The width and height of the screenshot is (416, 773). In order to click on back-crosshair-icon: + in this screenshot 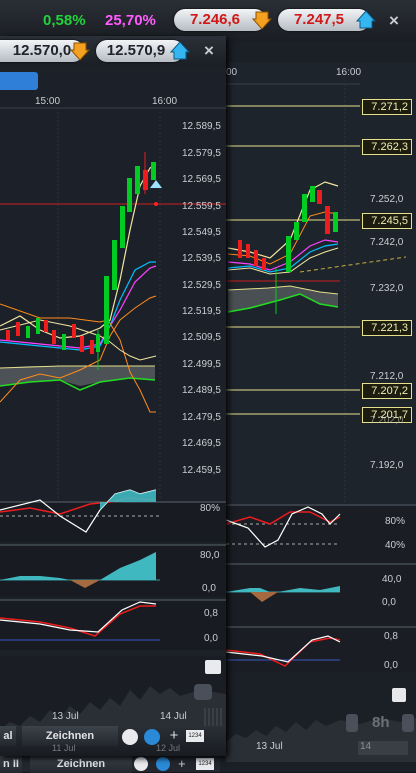, I will do `click(182, 763)`.